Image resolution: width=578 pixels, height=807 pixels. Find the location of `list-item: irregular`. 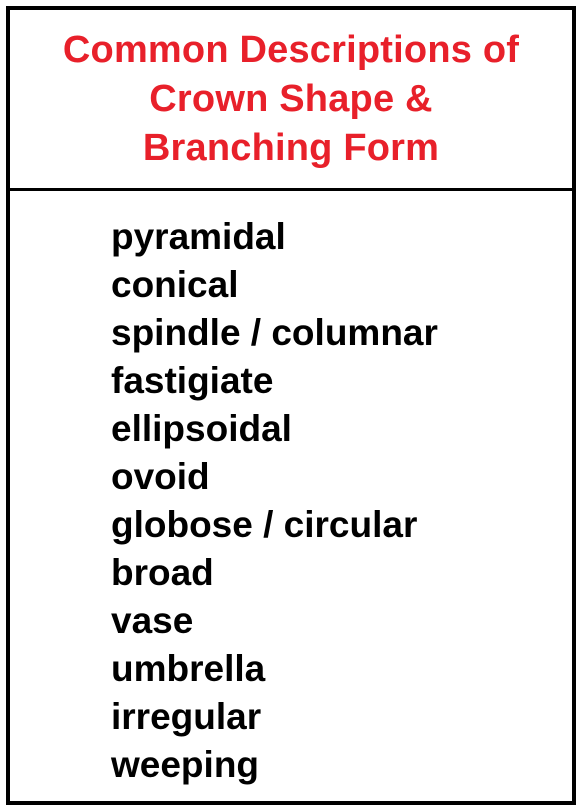

list-item: irregular is located at coordinates (186, 716).